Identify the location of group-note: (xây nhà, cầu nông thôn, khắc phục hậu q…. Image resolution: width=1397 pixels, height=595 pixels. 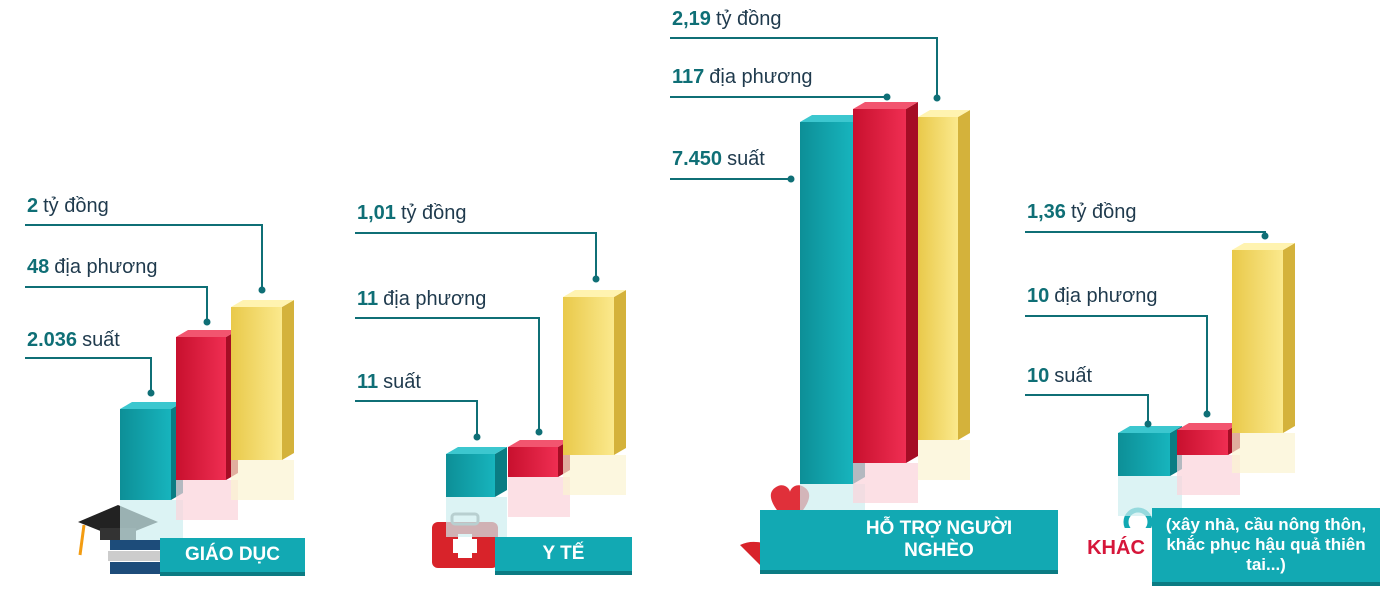
(1266, 547).